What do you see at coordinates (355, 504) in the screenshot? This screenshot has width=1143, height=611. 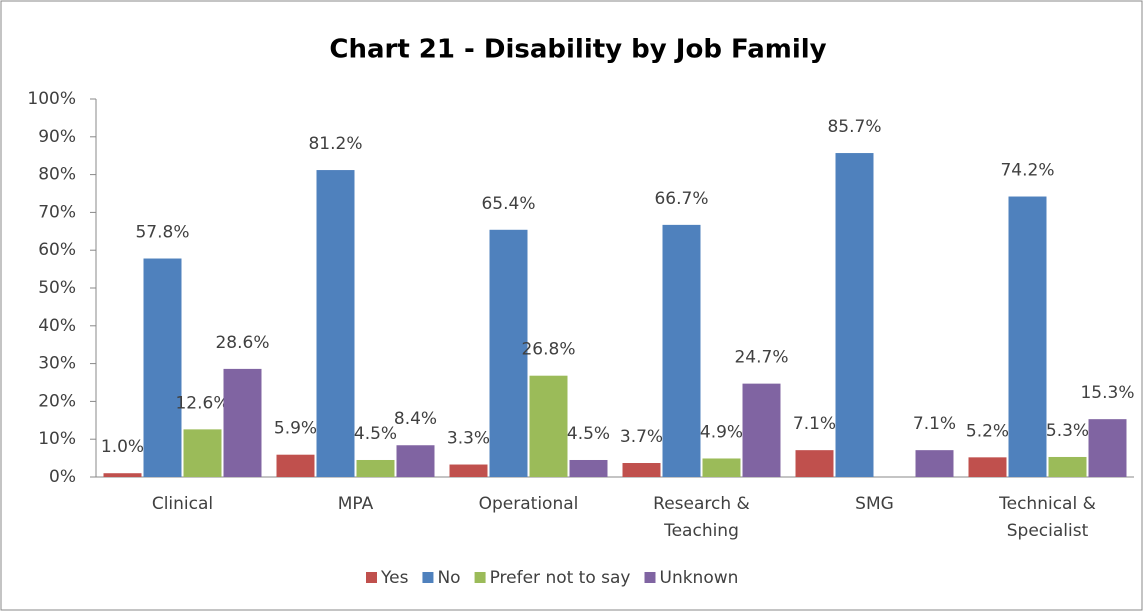 I see `x-tick-label: MPA` at bounding box center [355, 504].